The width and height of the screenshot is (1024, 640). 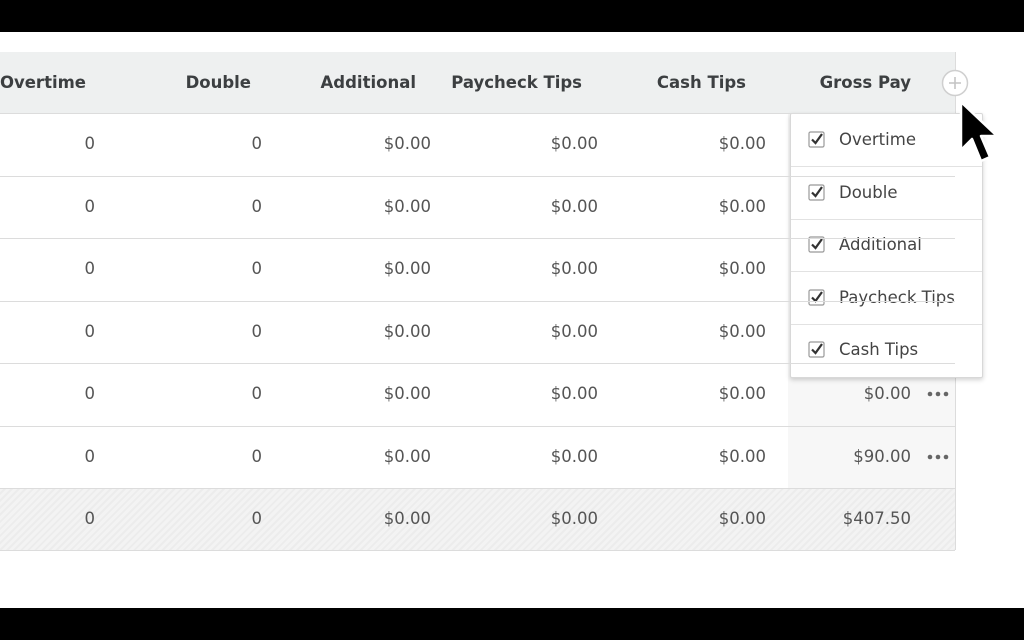 What do you see at coordinates (516, 82) in the screenshot?
I see `column-header: Paycheck Tips` at bounding box center [516, 82].